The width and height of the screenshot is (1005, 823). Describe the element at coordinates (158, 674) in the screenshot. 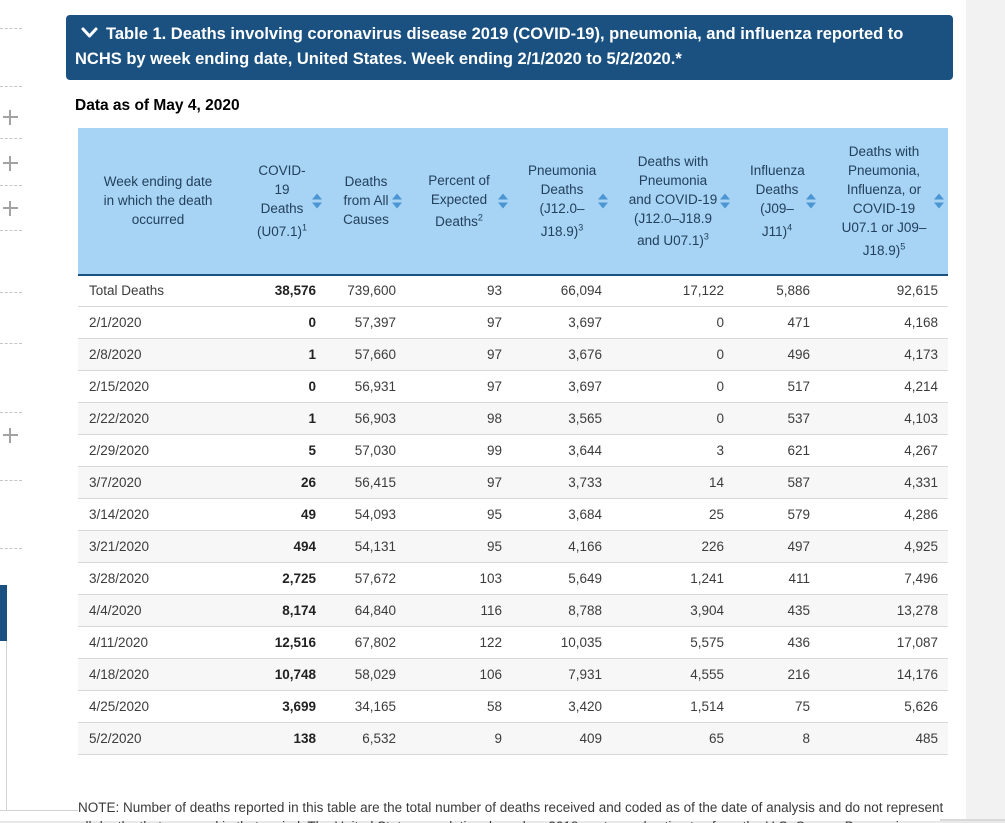

I see `cell: 4/18/2020` at that location.